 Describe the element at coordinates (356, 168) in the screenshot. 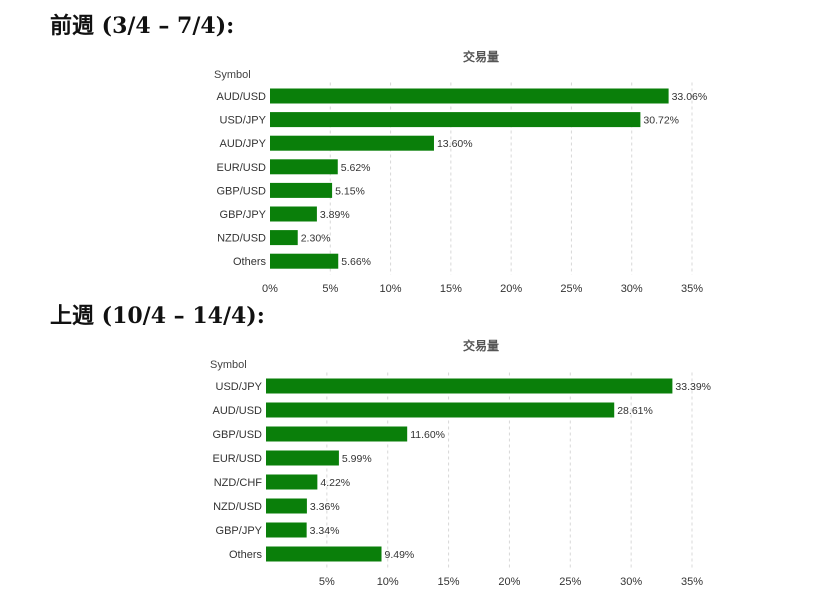

I see `data-label: 5.62%` at that location.